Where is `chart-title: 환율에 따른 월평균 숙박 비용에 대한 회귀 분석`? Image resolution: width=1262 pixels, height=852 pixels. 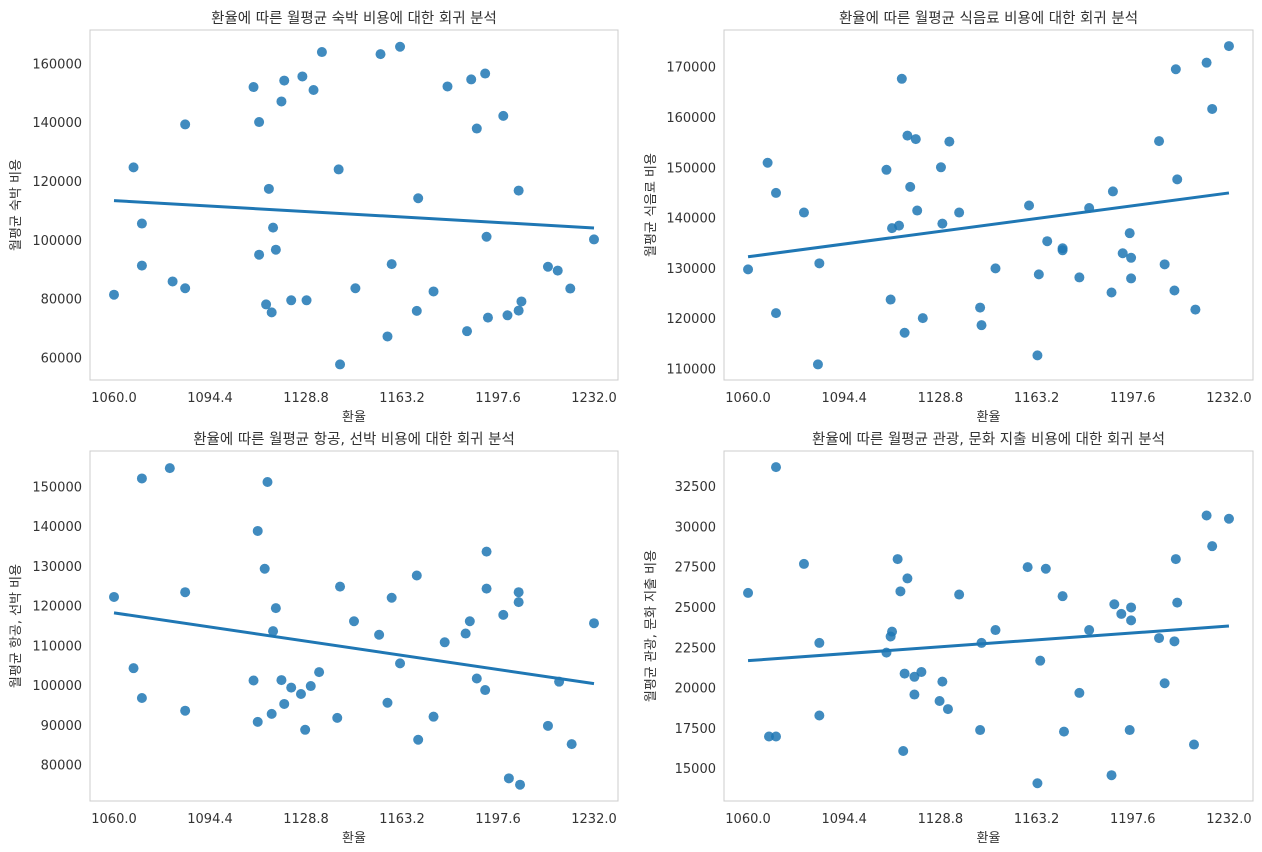 chart-title: 환율에 따른 월평균 숙박 비용에 대한 회귀 분석 is located at coordinates (354, 18).